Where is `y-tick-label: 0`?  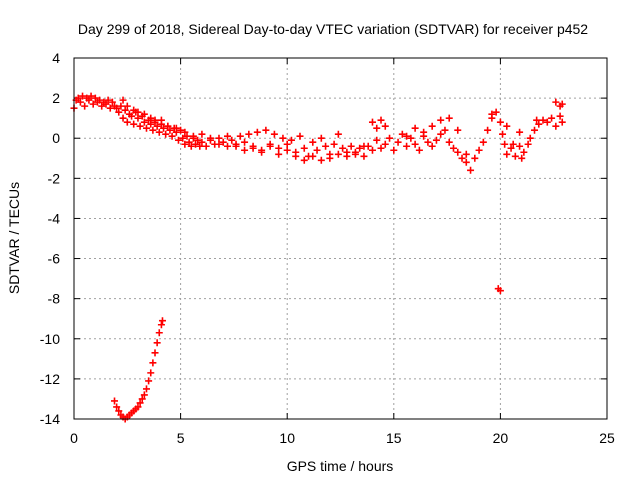
y-tick-label: 0 is located at coordinates (56, 138).